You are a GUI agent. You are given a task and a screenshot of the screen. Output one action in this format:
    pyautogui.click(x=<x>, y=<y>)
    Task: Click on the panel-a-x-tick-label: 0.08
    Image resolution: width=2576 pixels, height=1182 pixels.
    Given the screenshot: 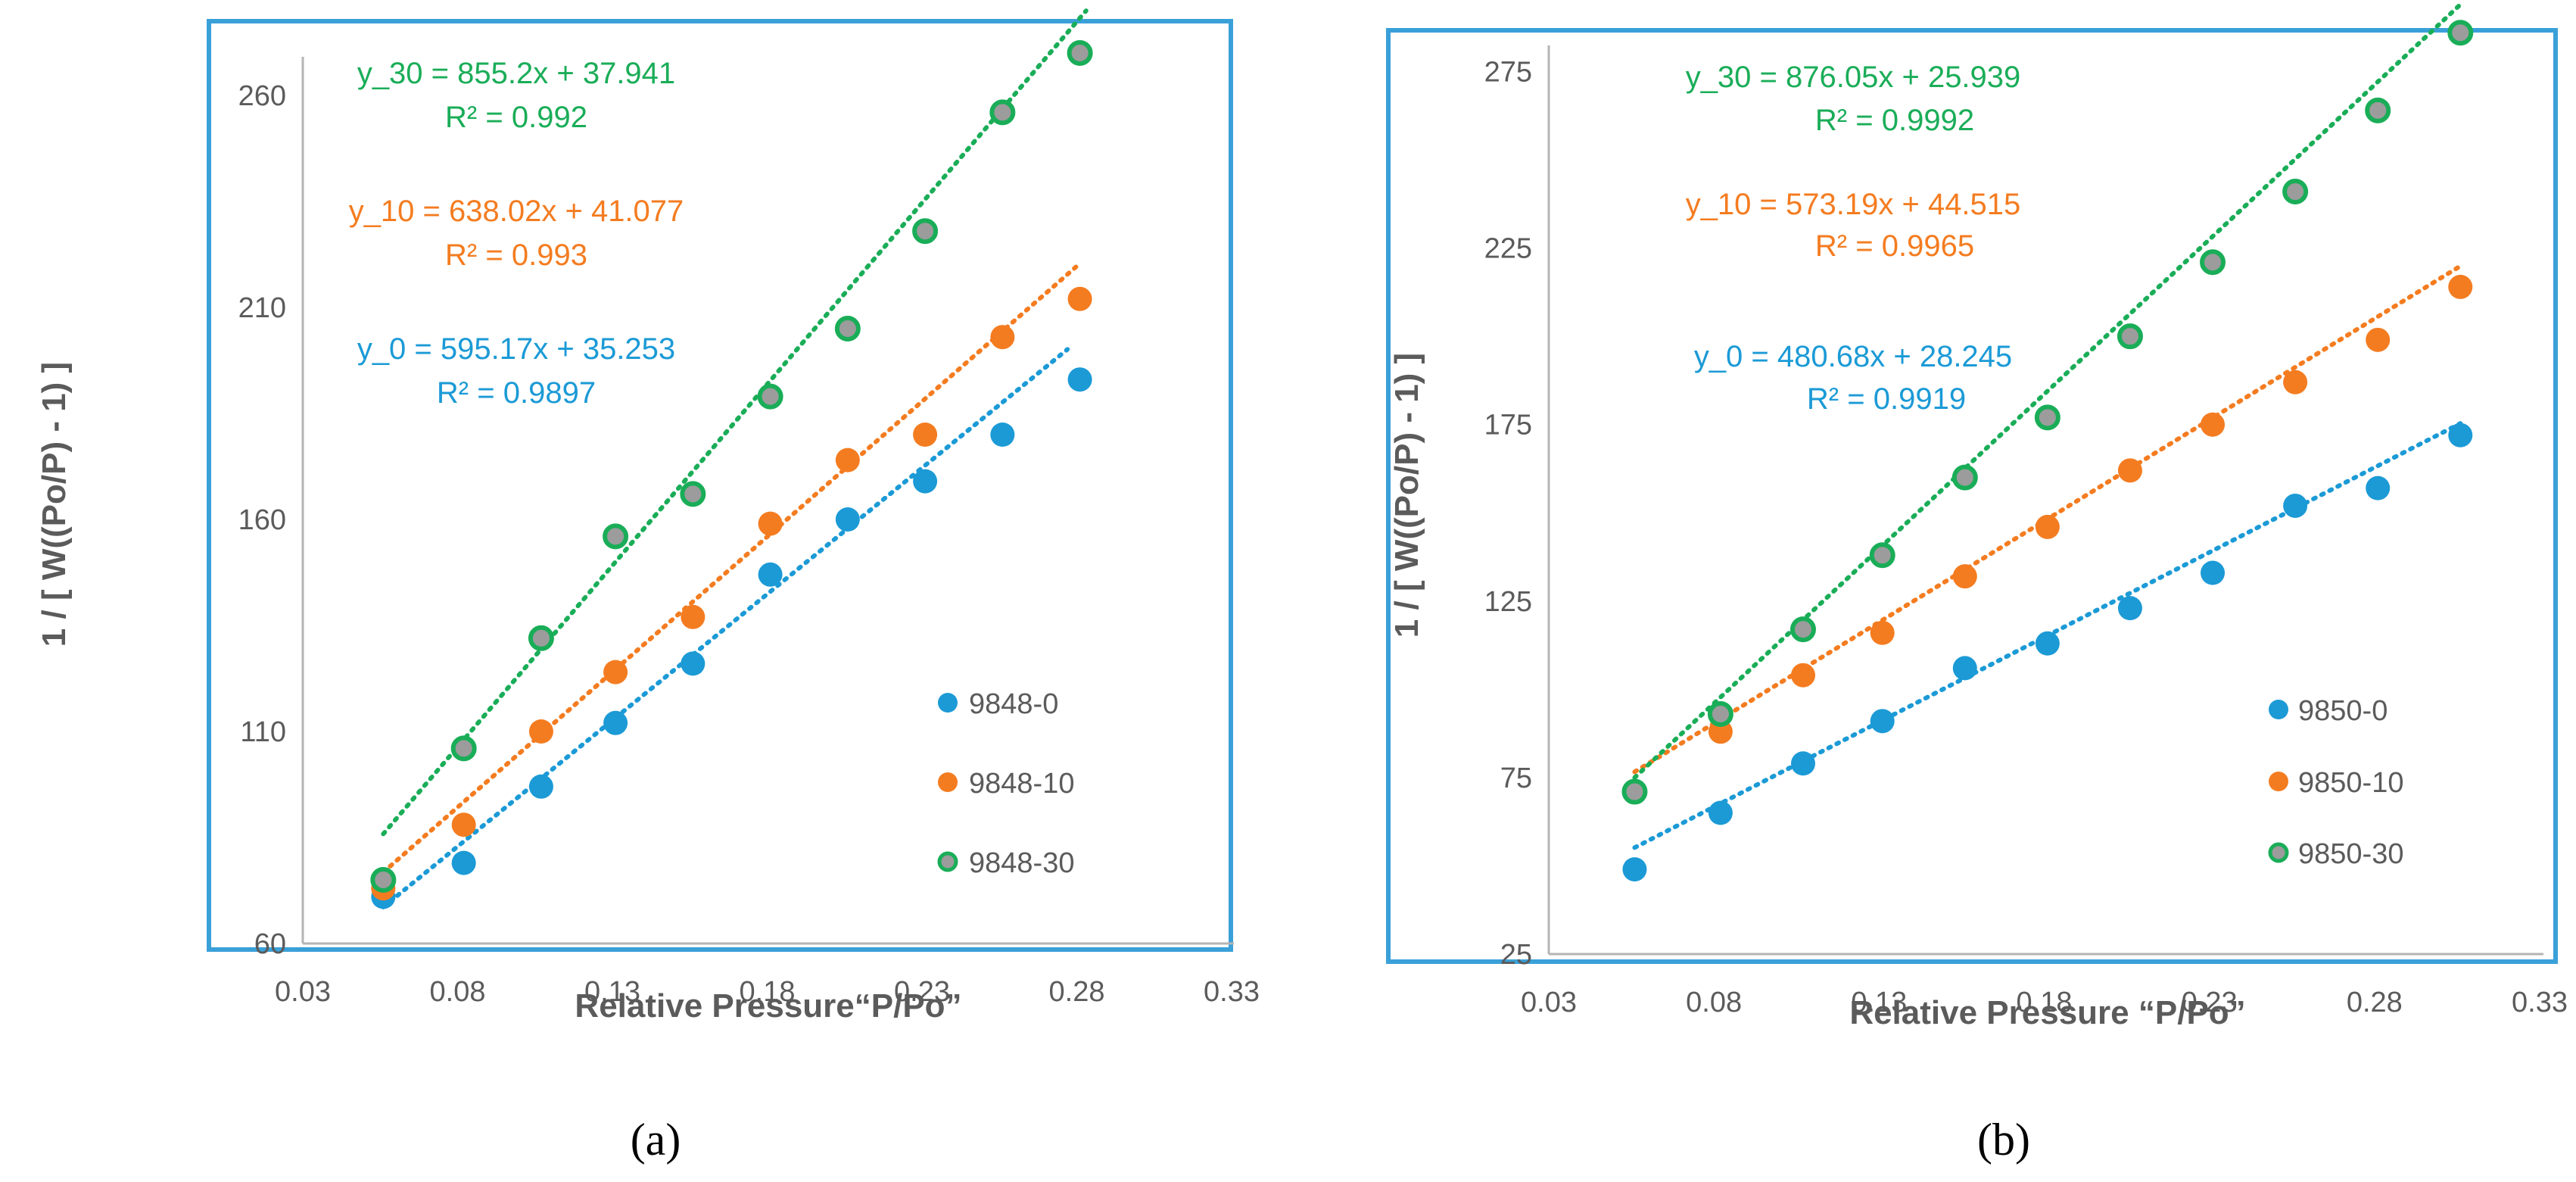 What is the action you would take?
    pyautogui.click(x=458, y=992)
    